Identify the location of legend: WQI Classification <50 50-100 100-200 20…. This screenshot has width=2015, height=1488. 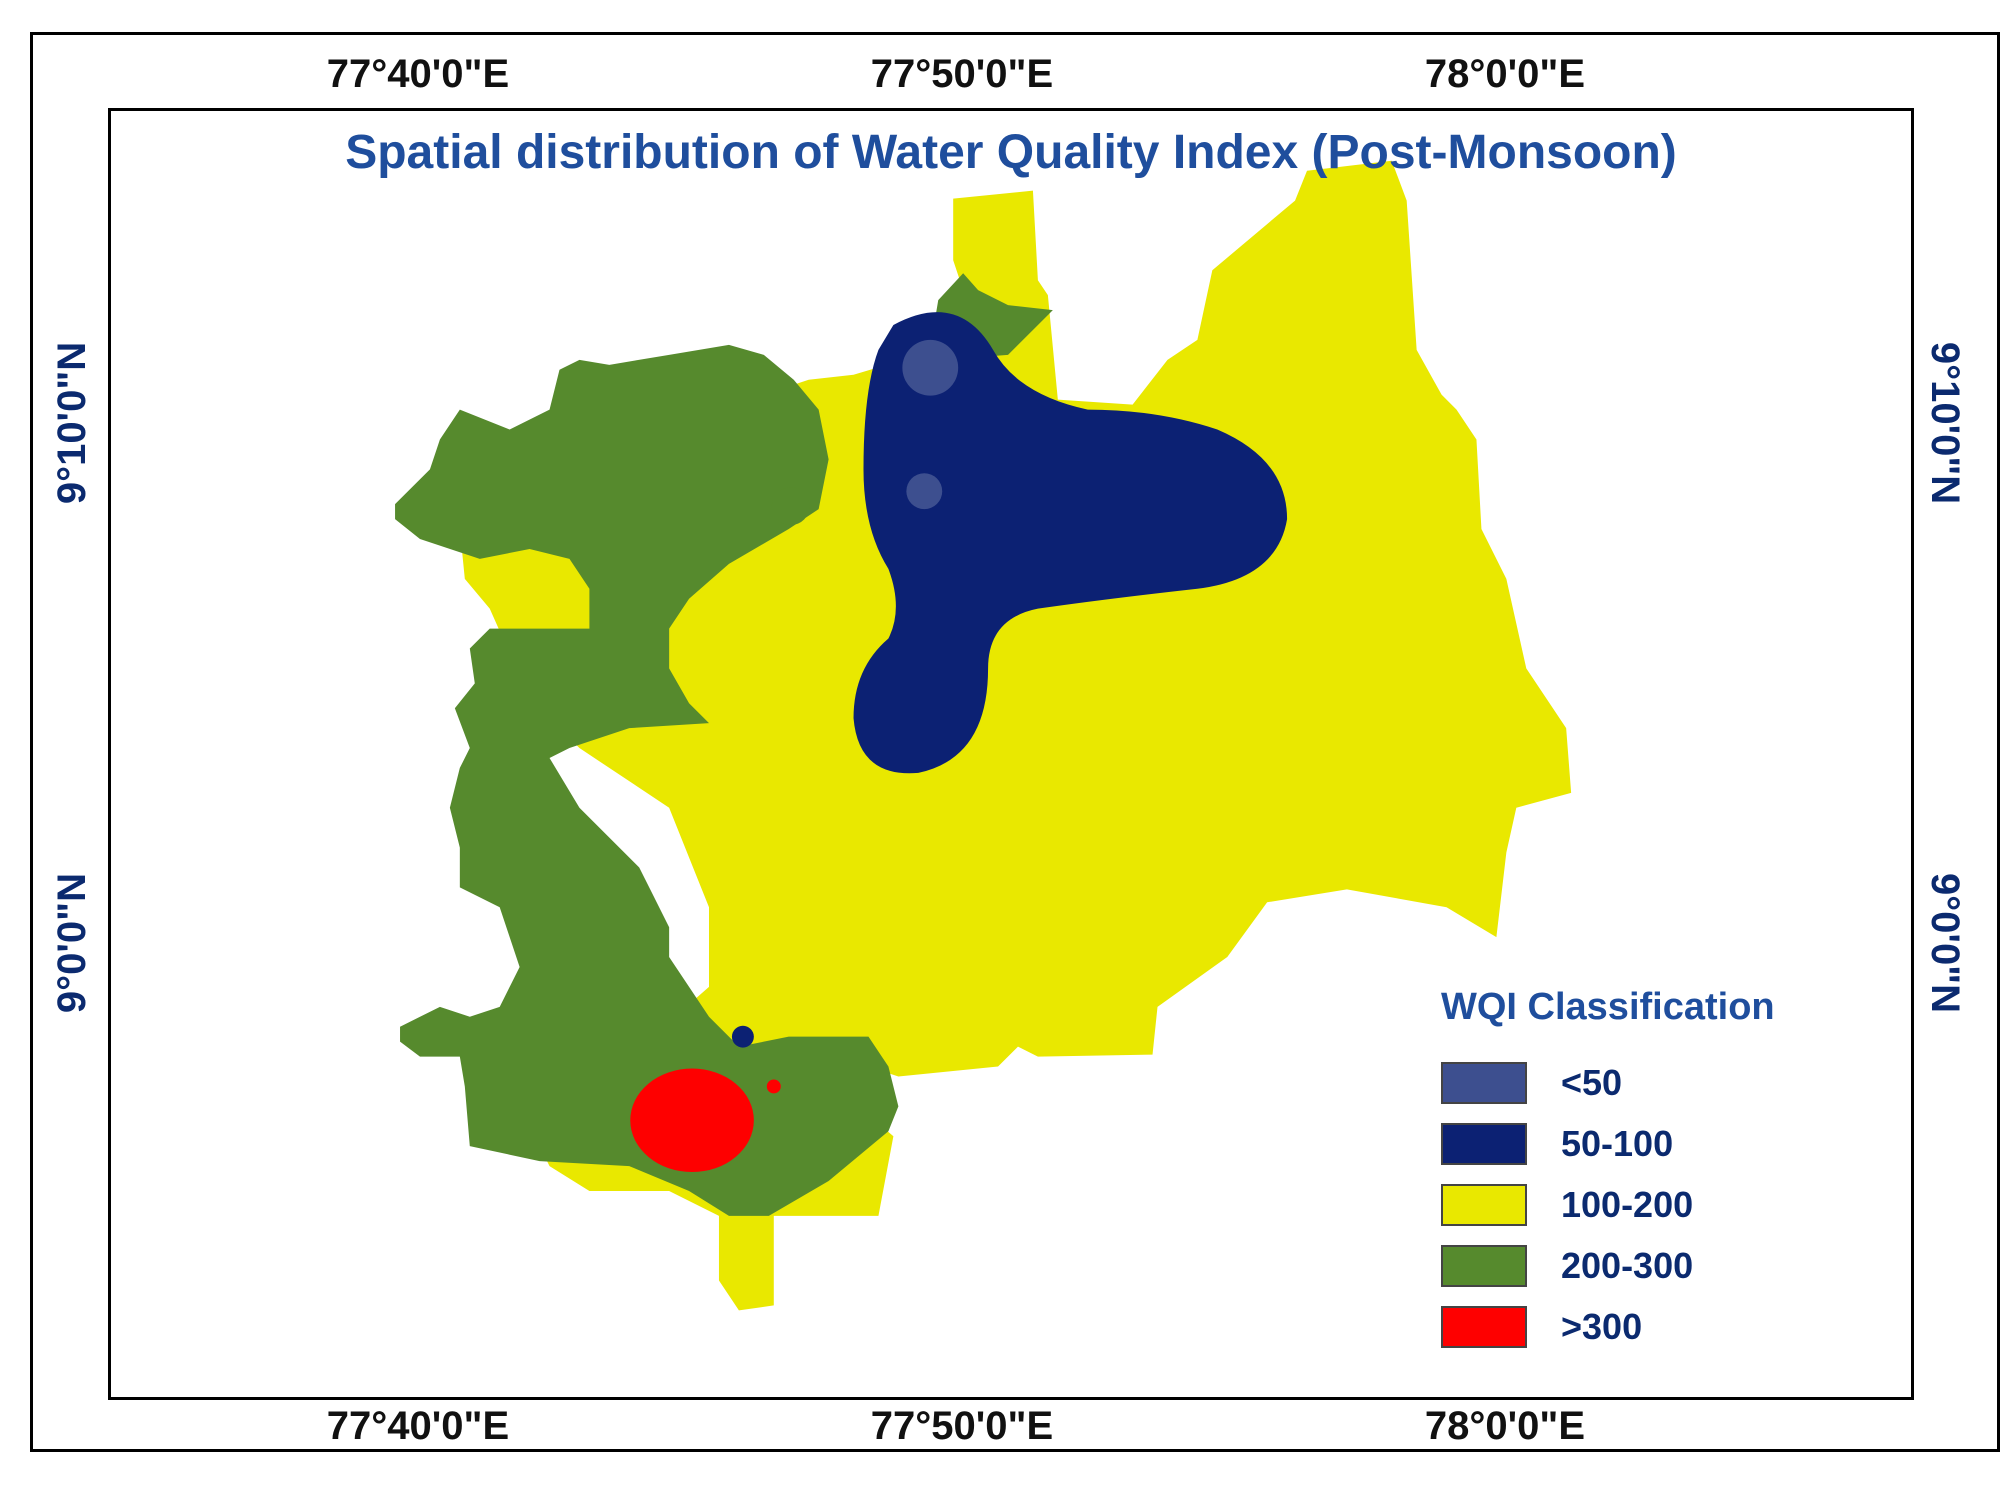
(1651, 1176).